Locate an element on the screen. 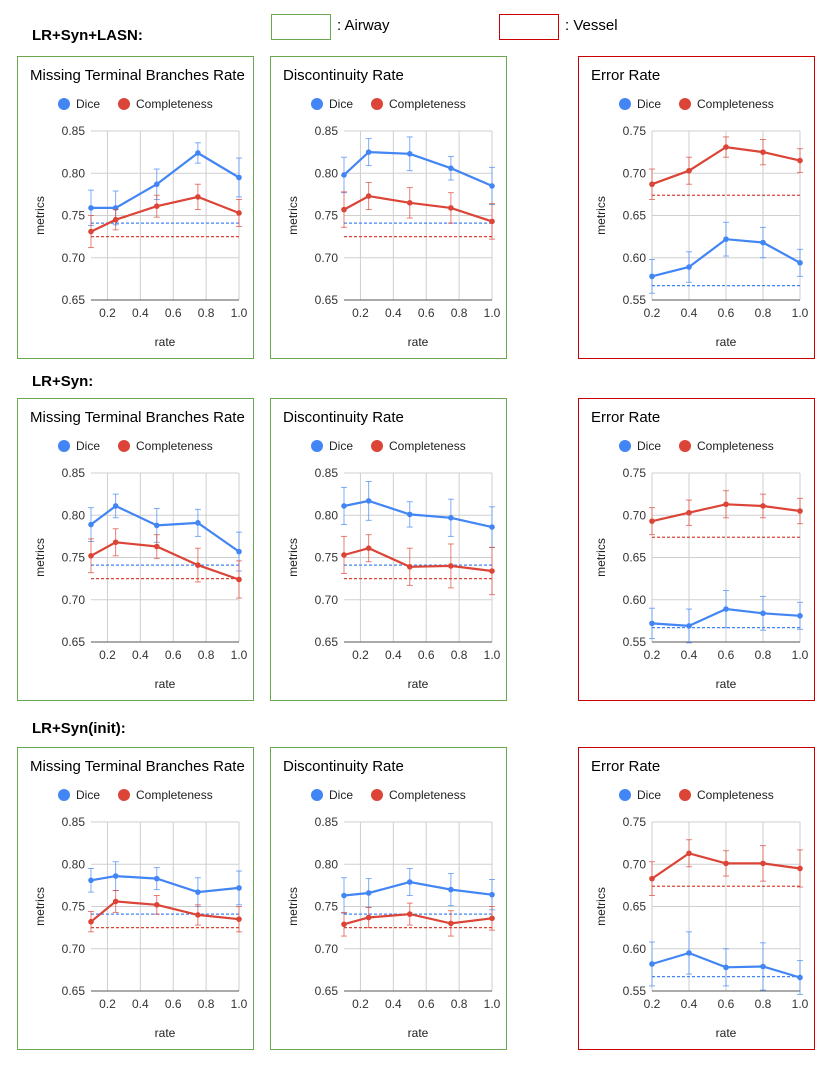 Image resolution: width=830 pixels, height=1080 pixels. y-tick-label: 0.60 is located at coordinates (635, 600).